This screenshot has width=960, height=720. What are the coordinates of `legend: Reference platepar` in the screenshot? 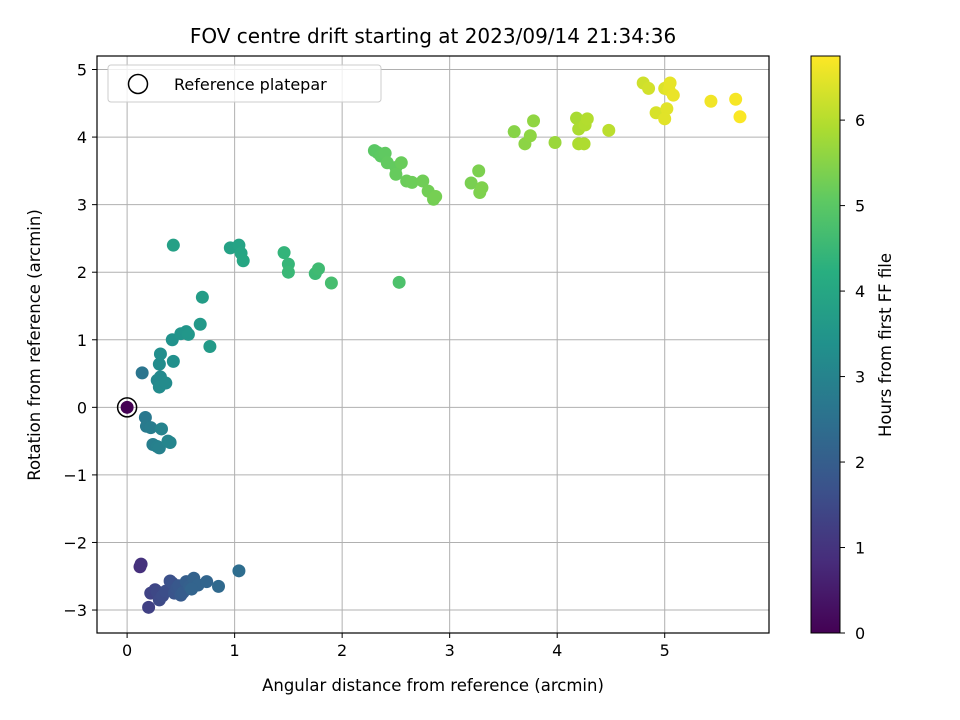 It's located at (244, 83).